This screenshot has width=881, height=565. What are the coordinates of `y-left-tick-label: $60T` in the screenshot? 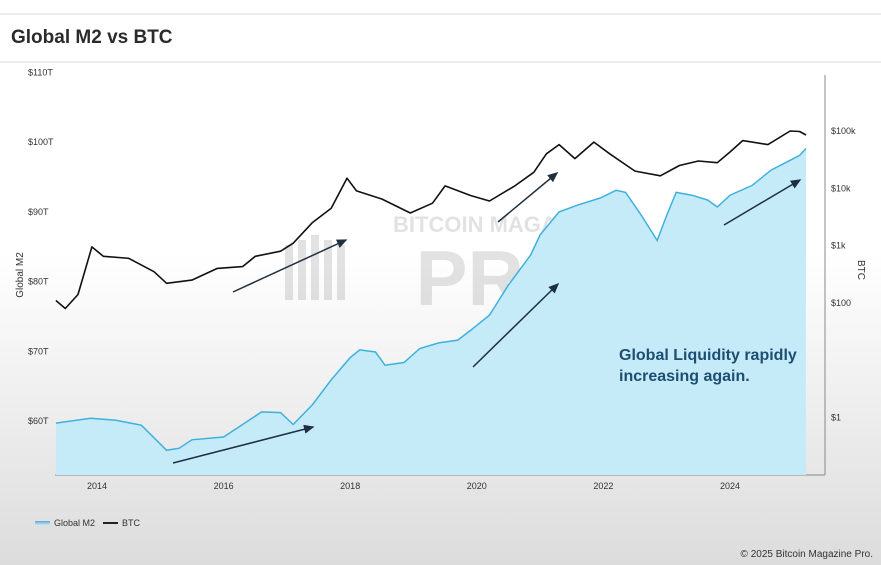 It's located at (38, 421).